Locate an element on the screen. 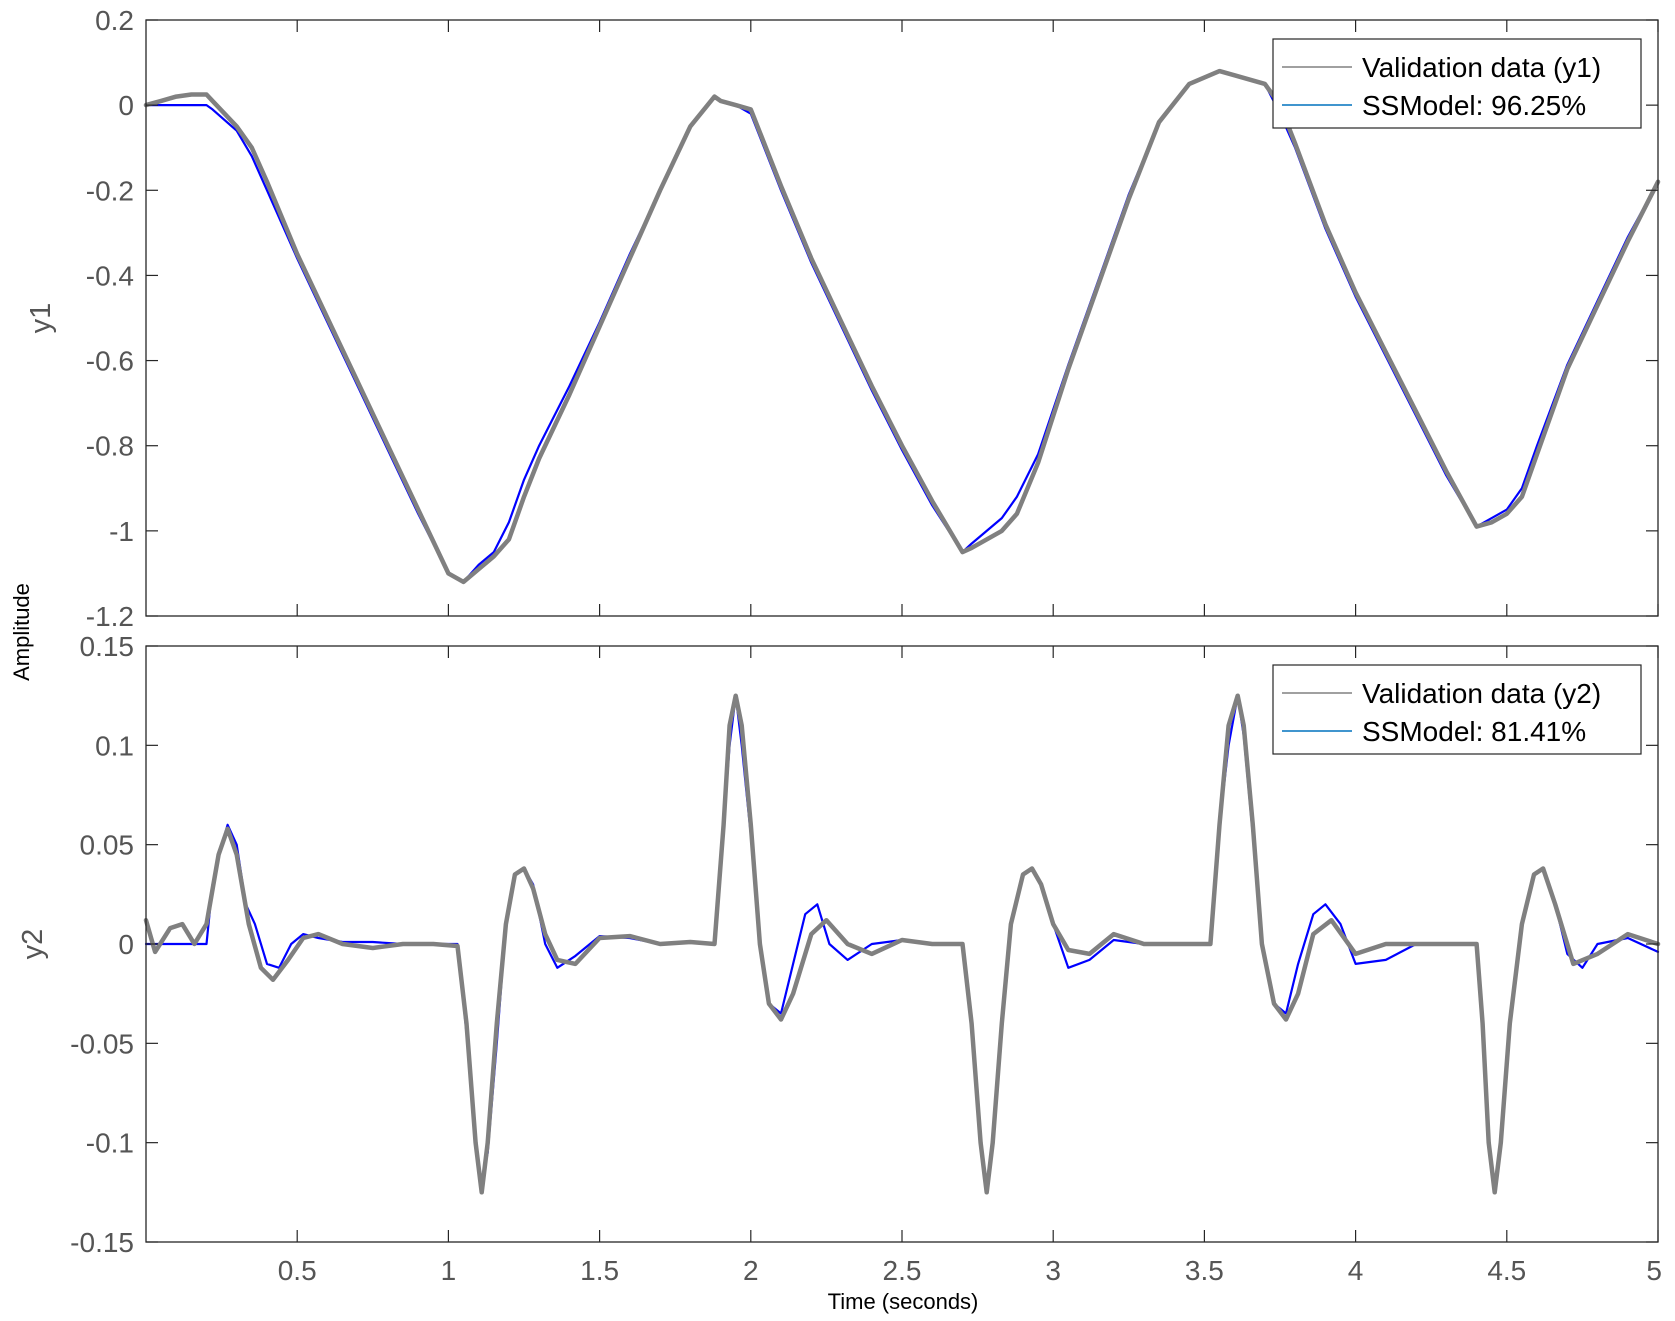 This screenshot has width=1675, height=1321. y-tick-label: -1.2 is located at coordinates (110, 616).